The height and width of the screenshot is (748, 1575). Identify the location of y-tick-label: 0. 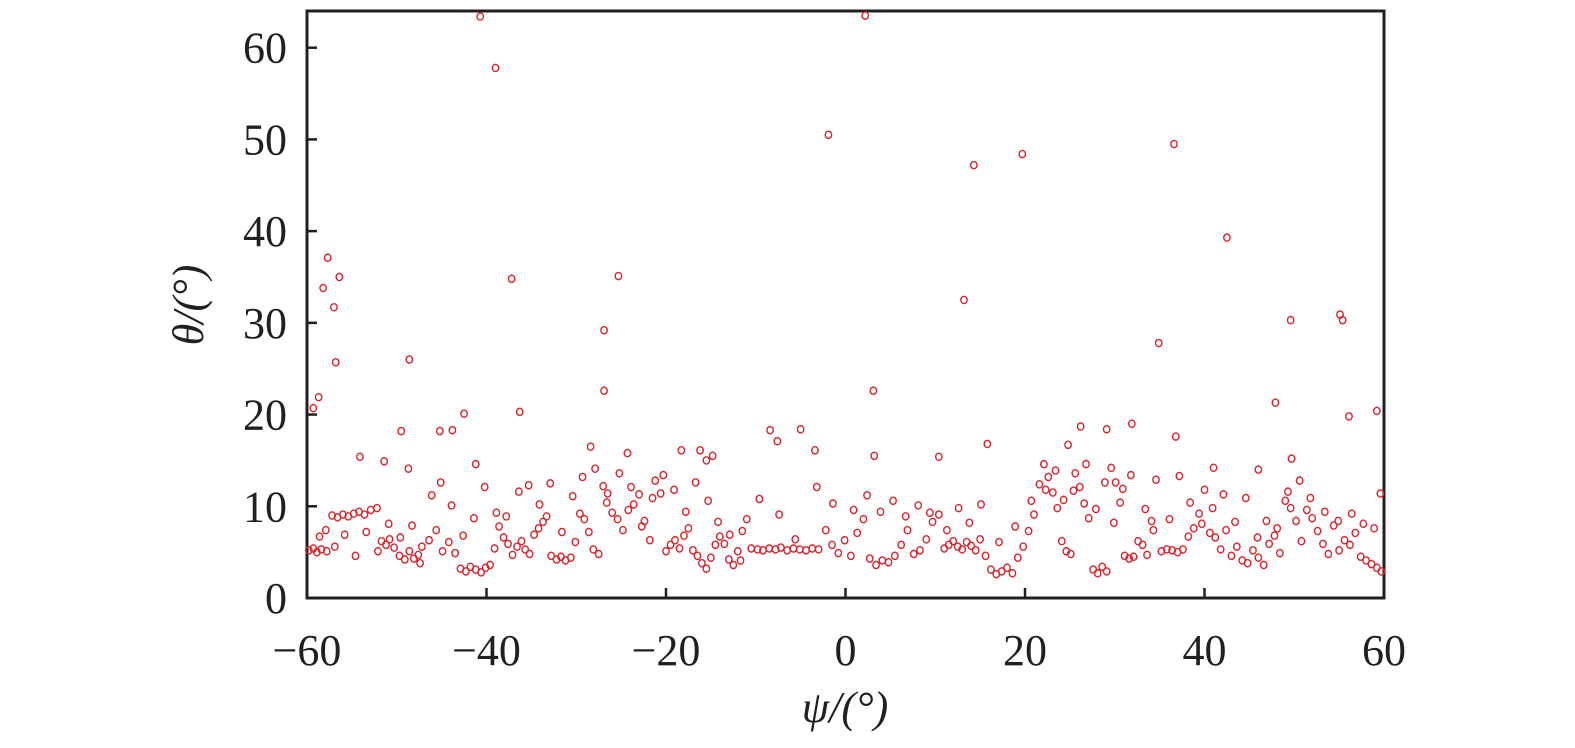
(276, 598).